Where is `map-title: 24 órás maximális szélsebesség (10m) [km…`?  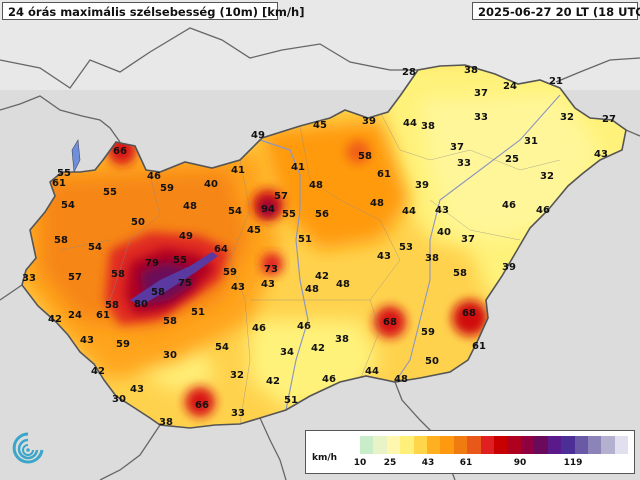
map-title: 24 órás maximális szélsebesség (10m) [km… is located at coordinates (153, 11).